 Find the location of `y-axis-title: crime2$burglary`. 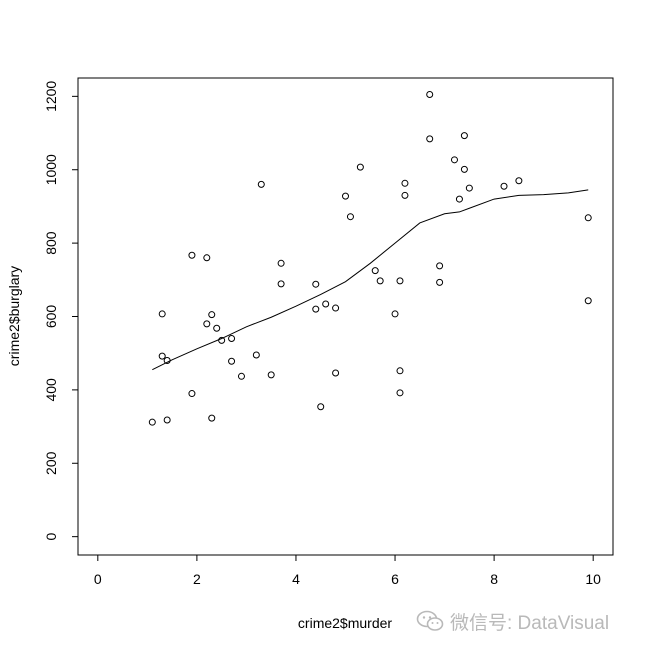

y-axis-title: crime2$burglary is located at coordinates (14, 316).